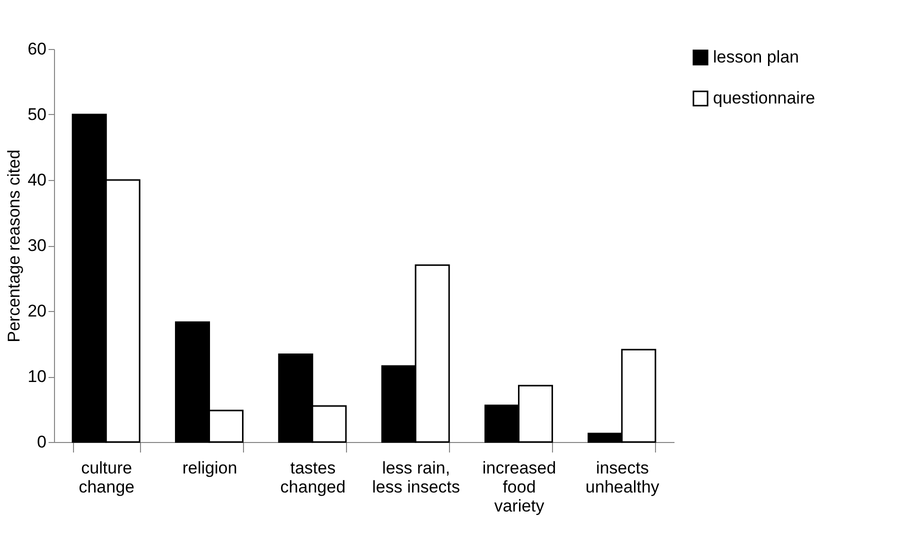 The width and height of the screenshot is (907, 548). What do you see at coordinates (14, 246) in the screenshot?
I see `y-axis-title: Percentage reasons cited` at bounding box center [14, 246].